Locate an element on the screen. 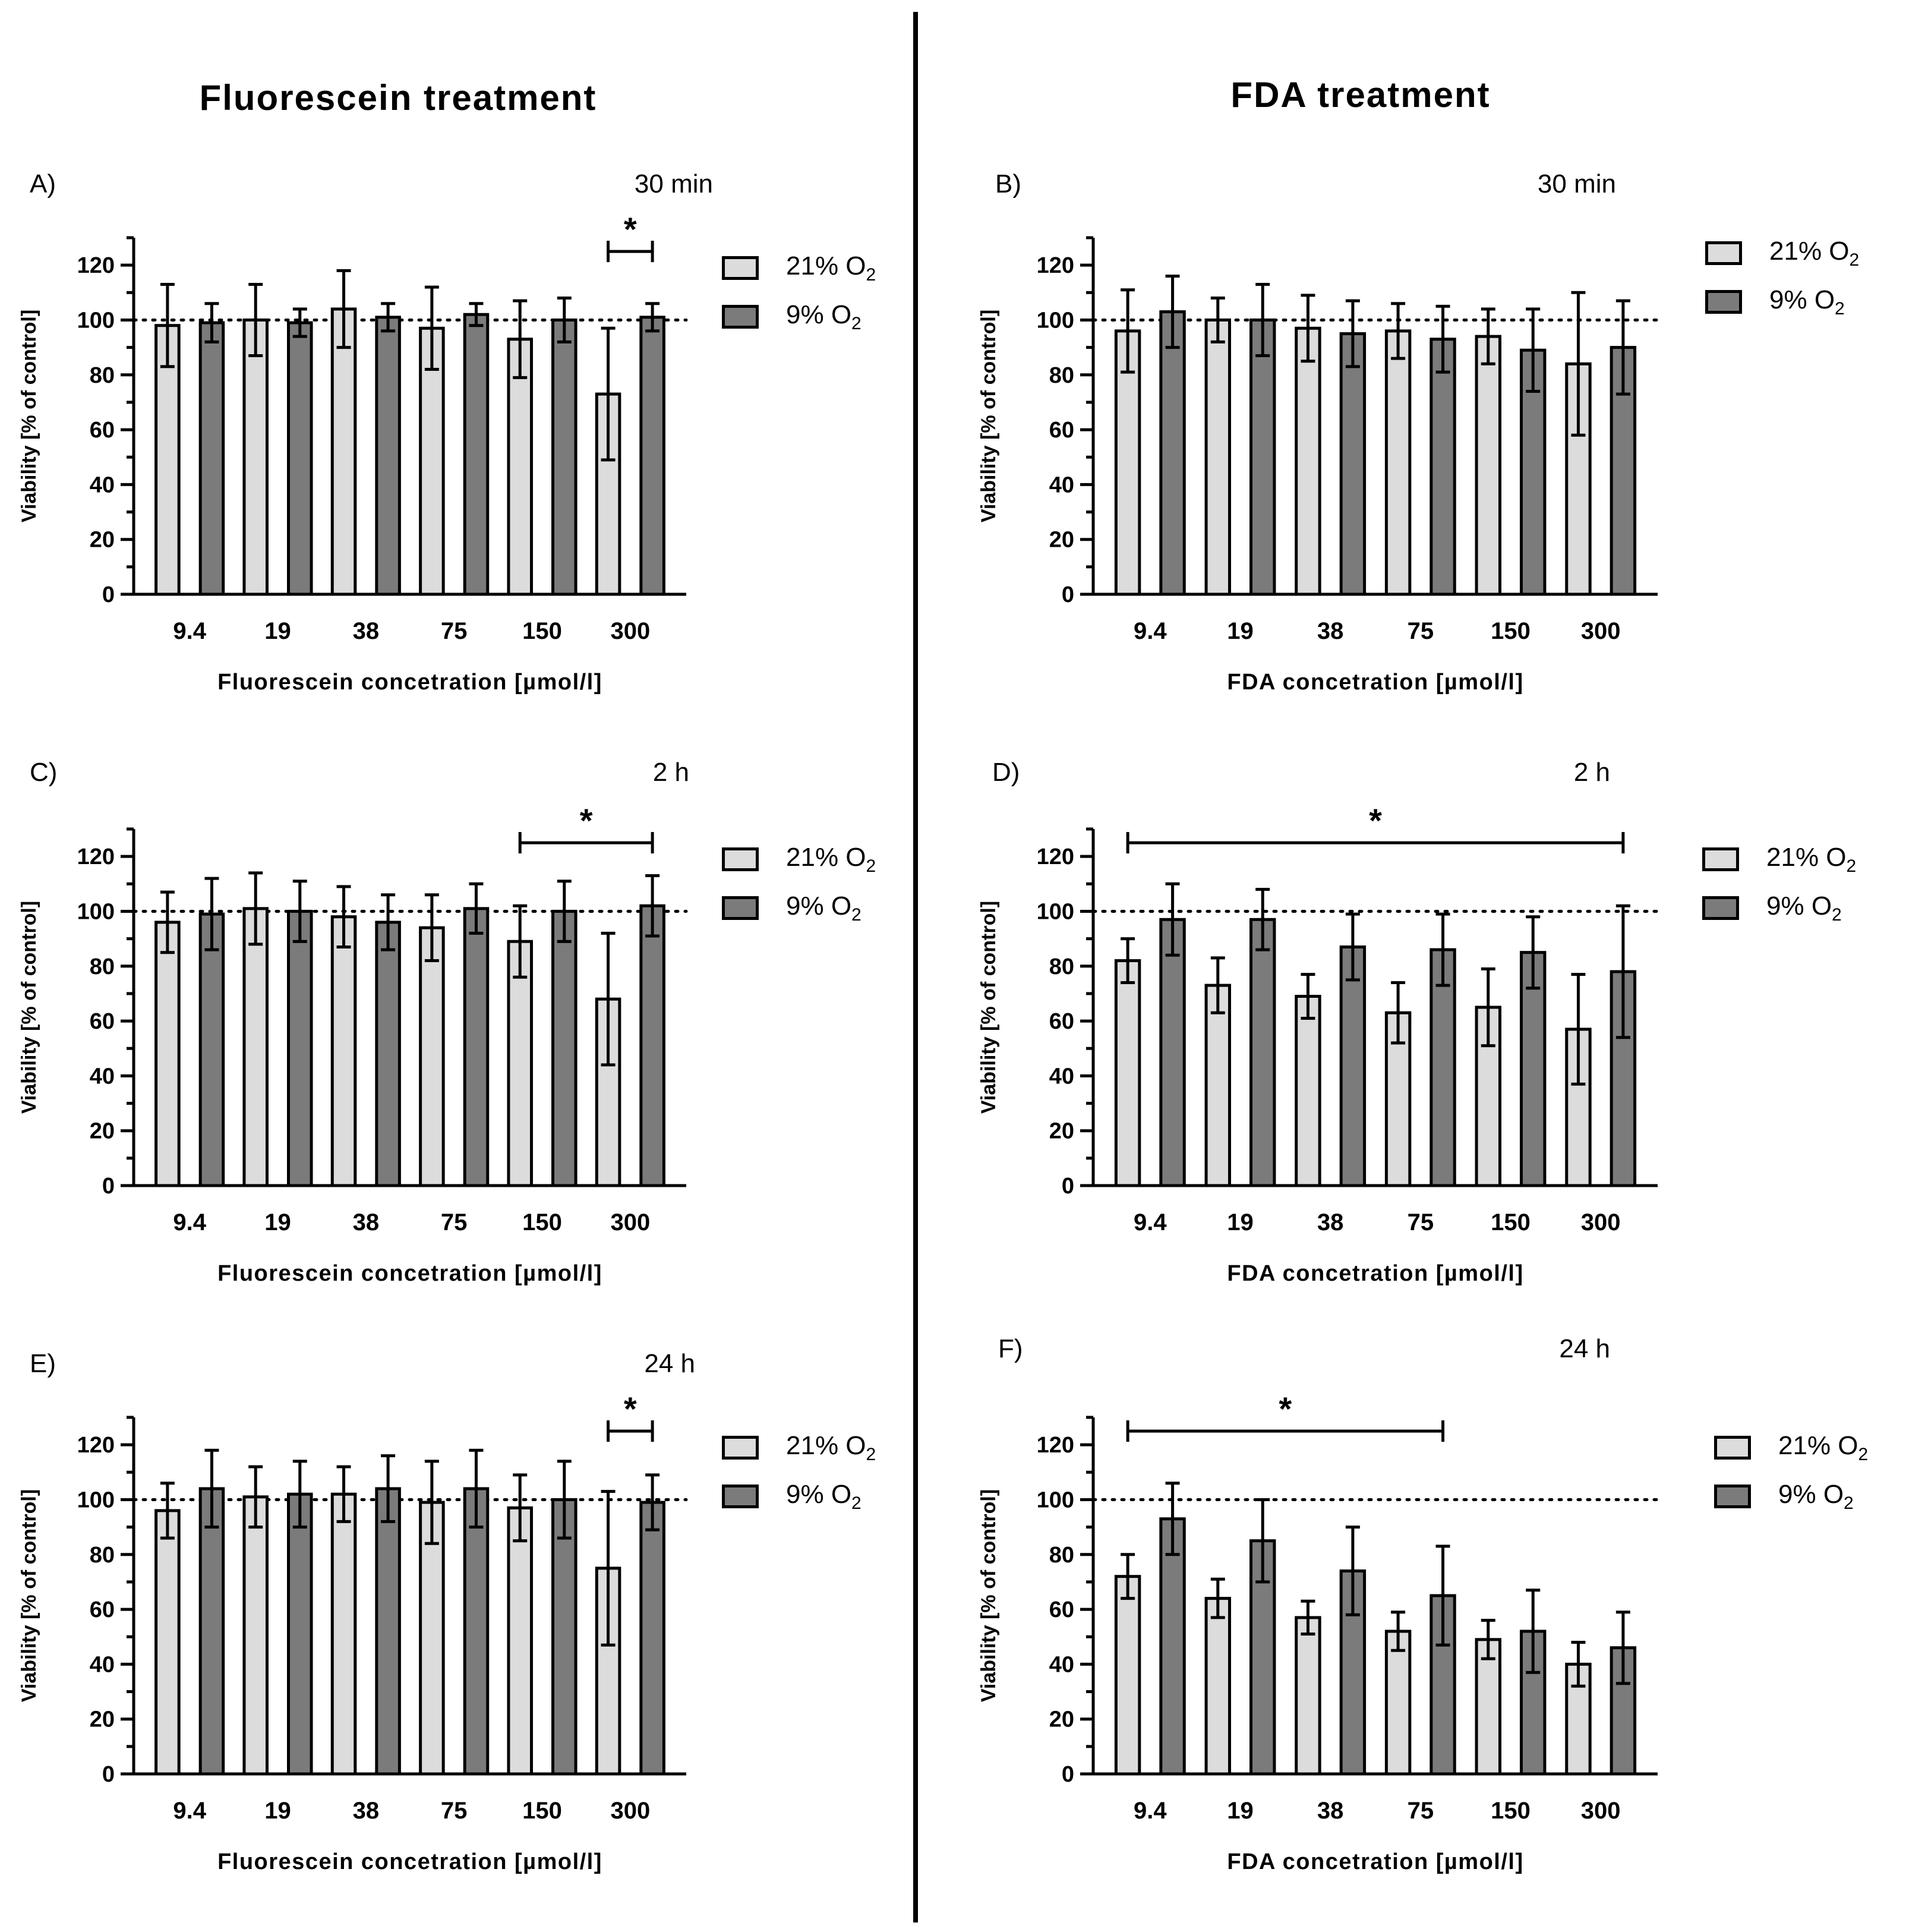 The height and width of the screenshot is (1932, 1906). panel-letter: E) is located at coordinates (43, 1363).